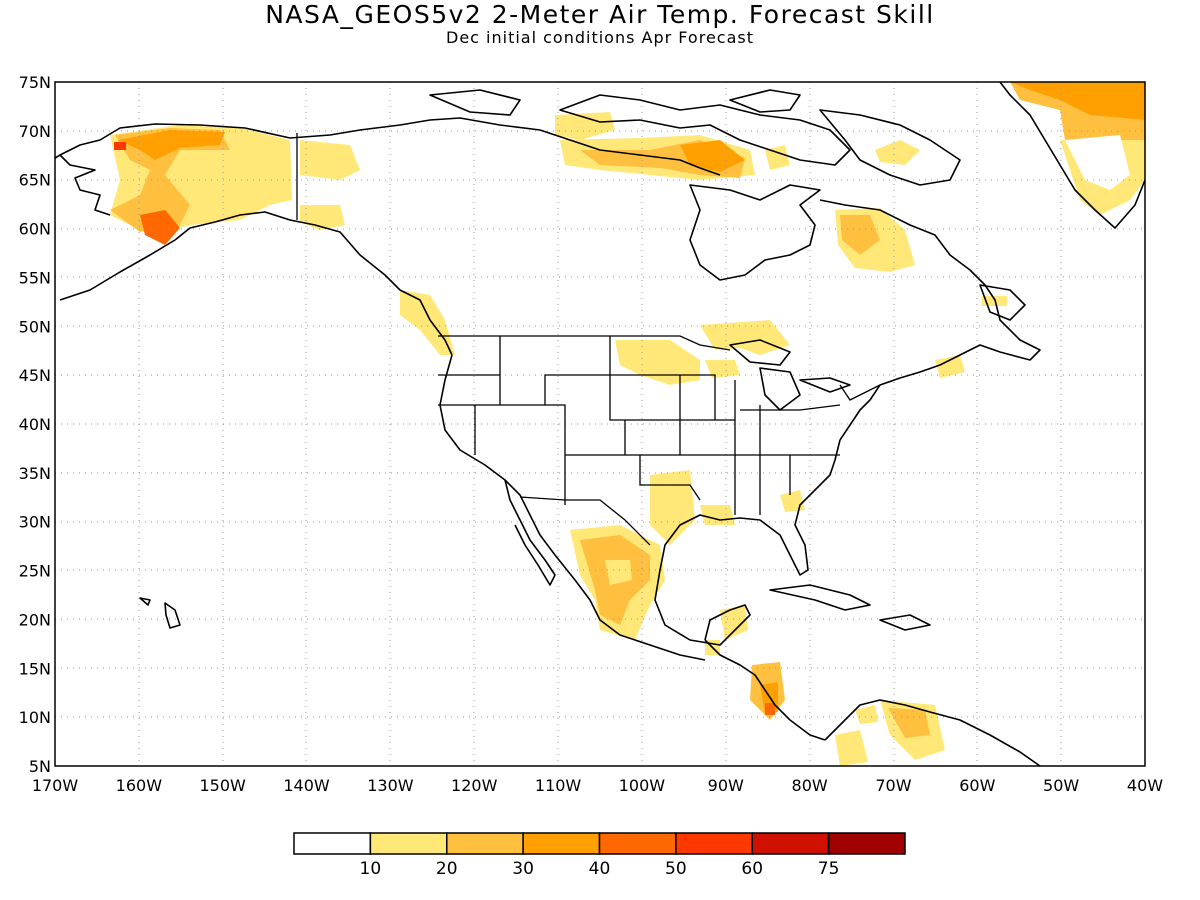 The width and height of the screenshot is (1200, 900). What do you see at coordinates (55, 785) in the screenshot?
I see `lon-tick-label: 170W` at bounding box center [55, 785].